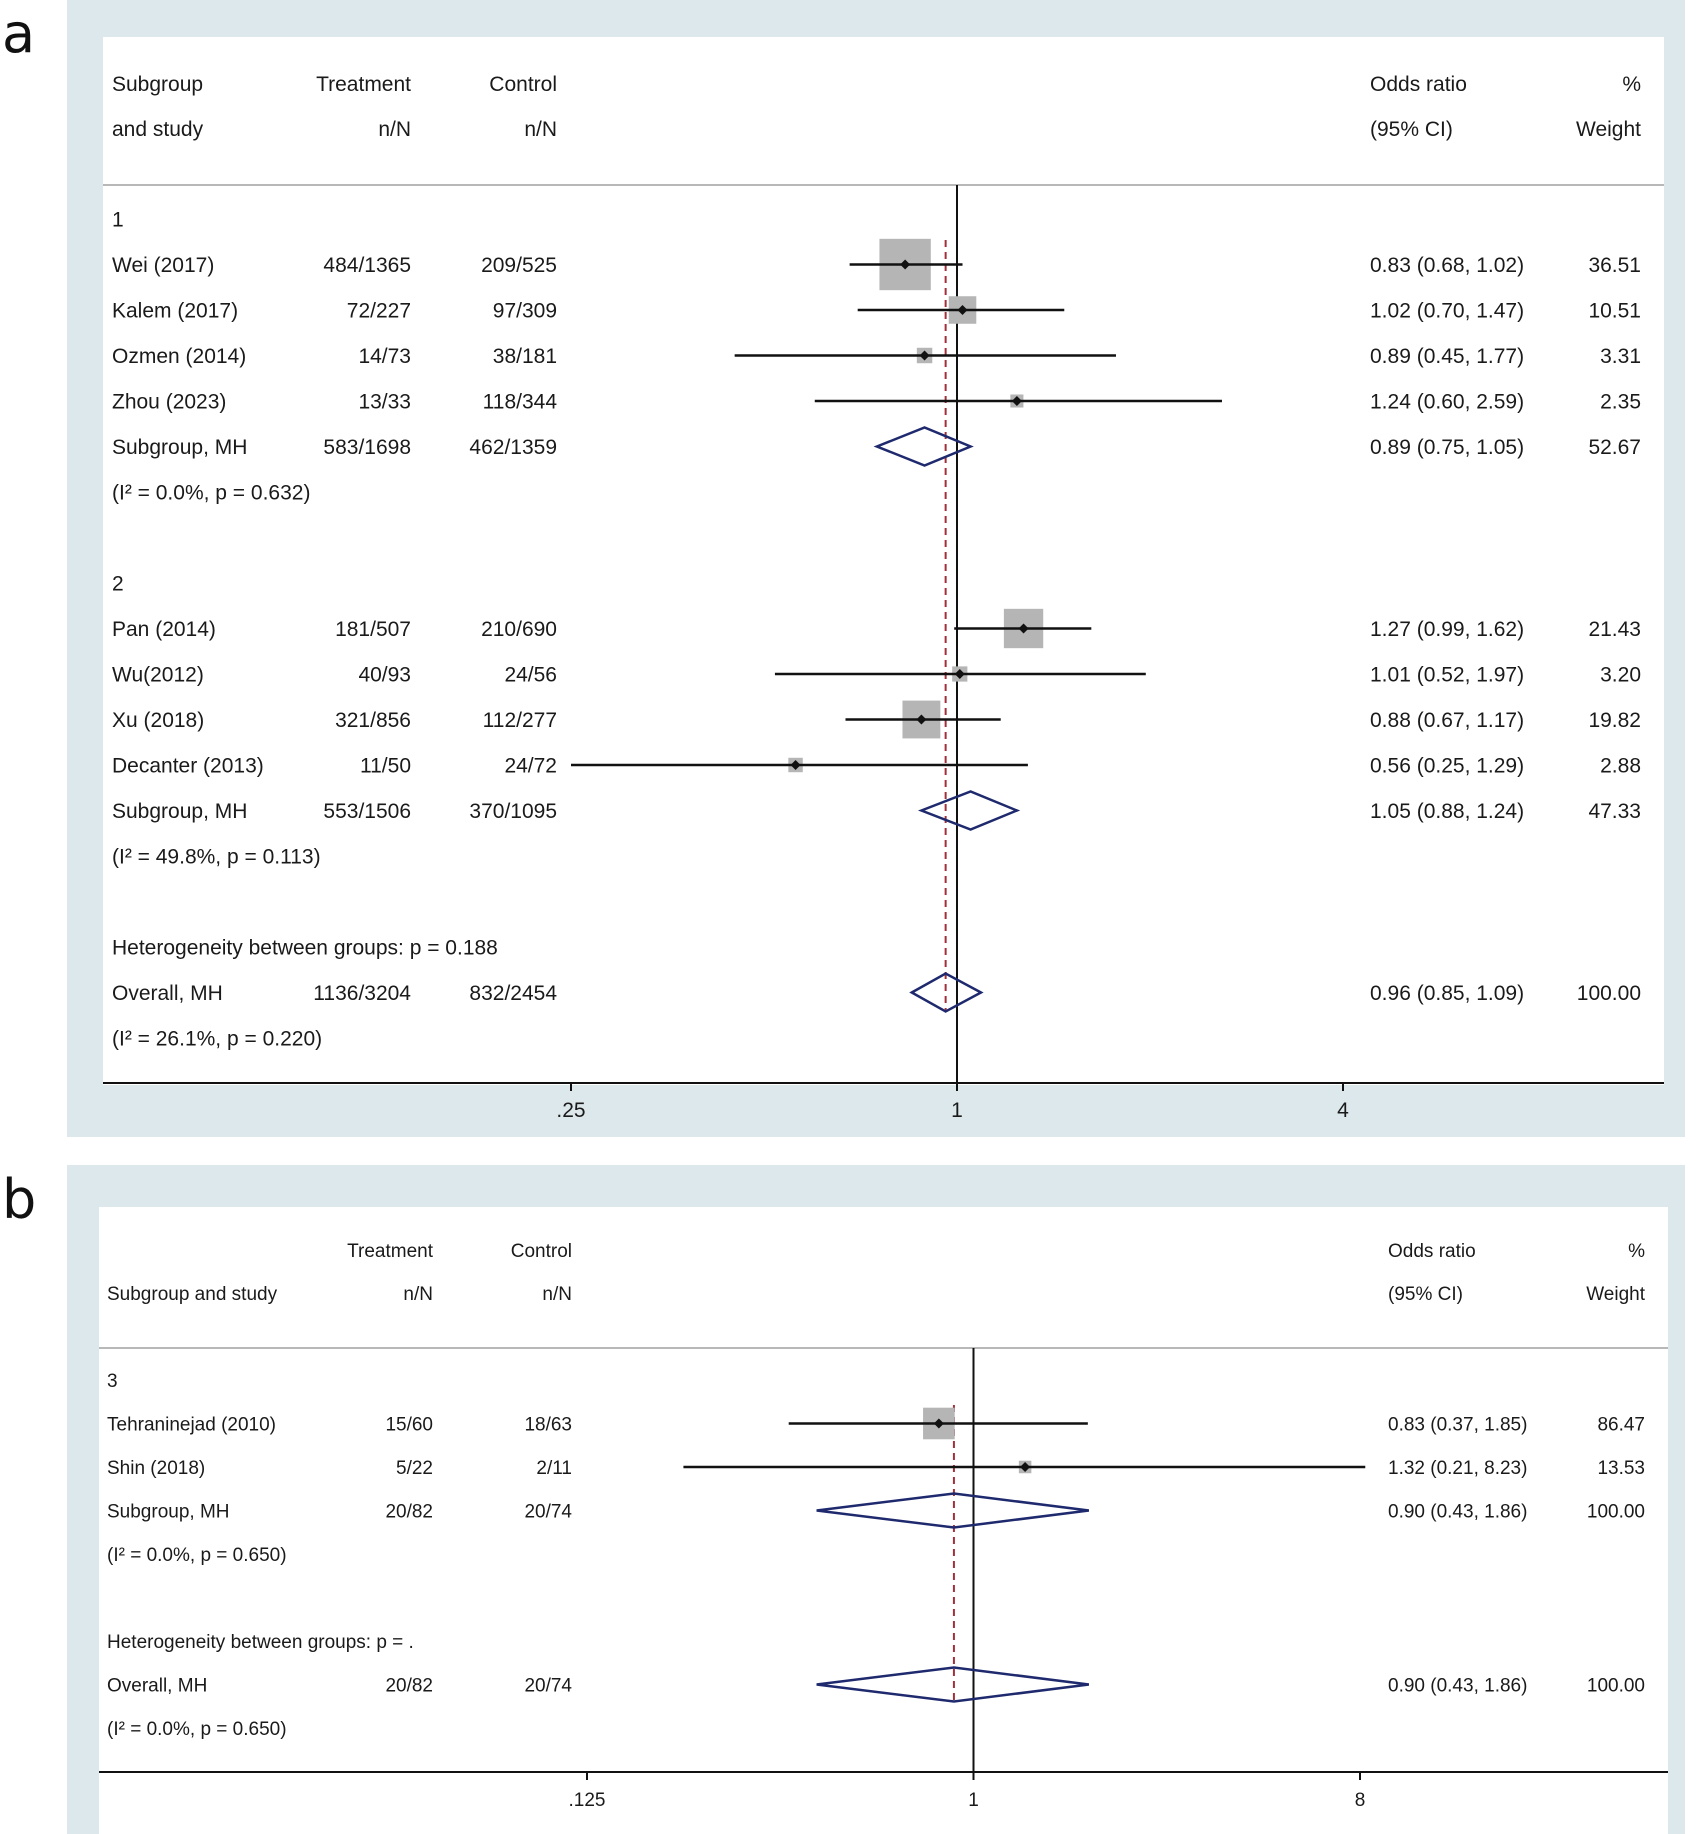  I want to click on odds-ratio-ci: 1.02 (0.70, 1.47), so click(1447, 311).